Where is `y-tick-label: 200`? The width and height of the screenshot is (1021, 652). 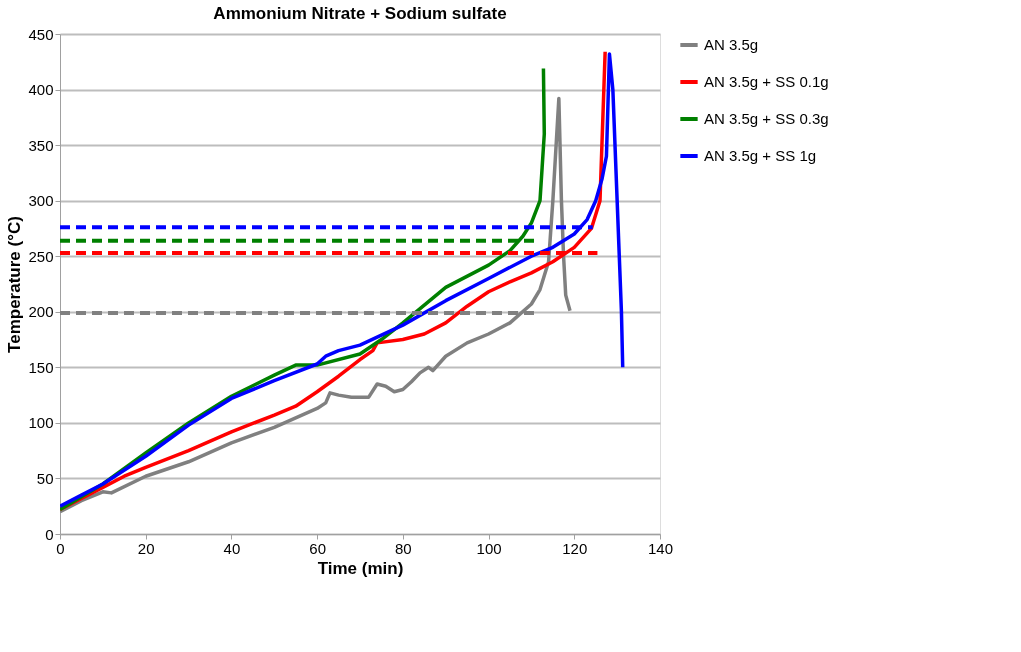
y-tick-label: 200 is located at coordinates (41, 312).